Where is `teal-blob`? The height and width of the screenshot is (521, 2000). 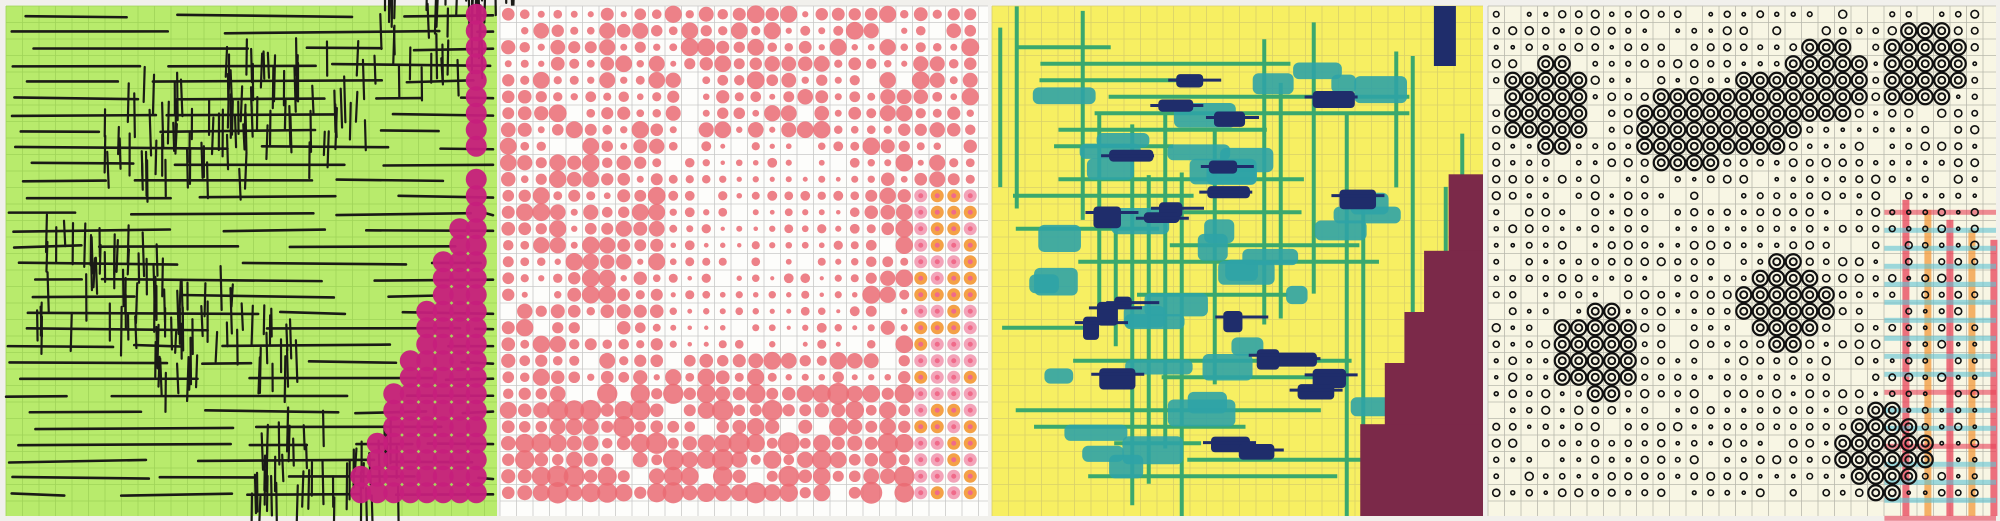
teal-blob is located at coordinates (1317, 71).